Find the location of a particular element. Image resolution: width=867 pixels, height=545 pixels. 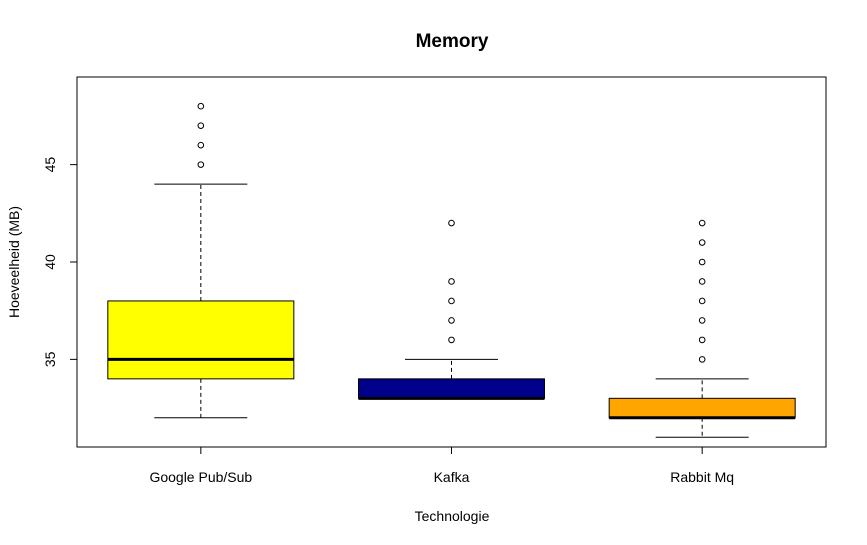

y-tick-label: 45 is located at coordinates (50, 165).